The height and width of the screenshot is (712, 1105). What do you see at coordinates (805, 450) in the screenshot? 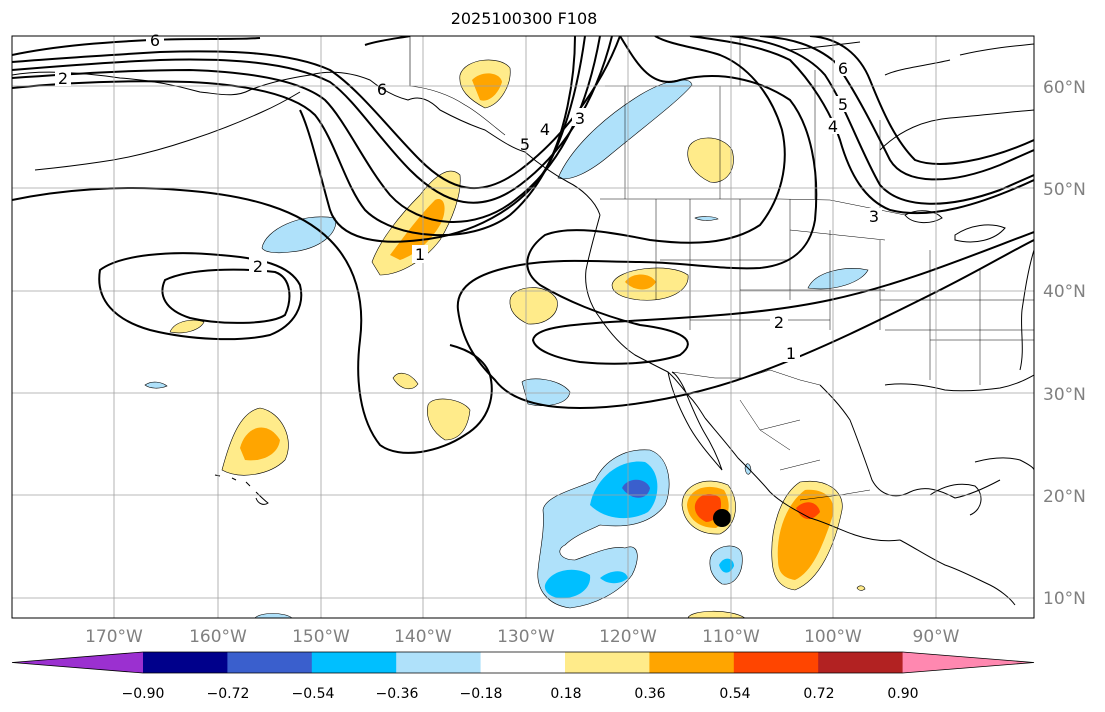
I see `mexico-states` at bounding box center [805, 450].